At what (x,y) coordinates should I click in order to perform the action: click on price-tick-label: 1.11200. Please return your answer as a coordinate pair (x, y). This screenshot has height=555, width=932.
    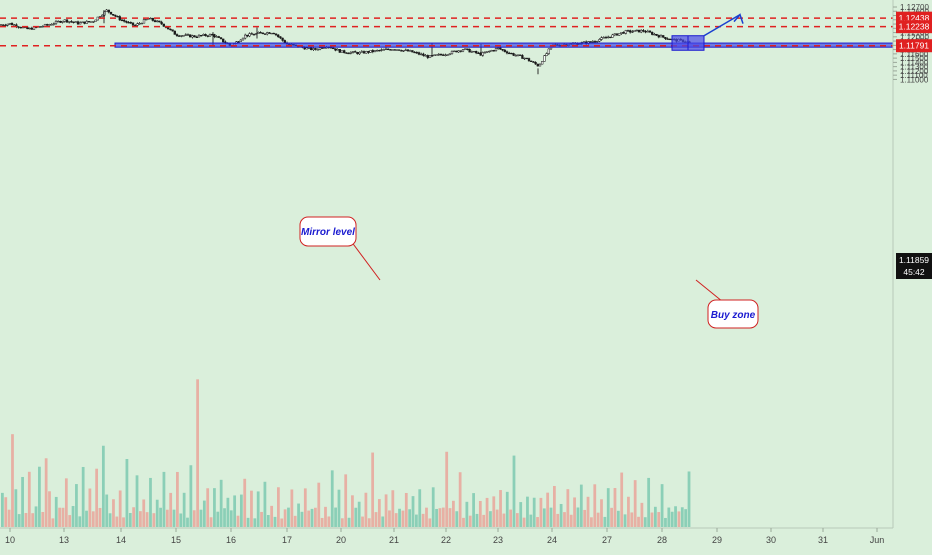
    Looking at the image, I should click on (914, 71).